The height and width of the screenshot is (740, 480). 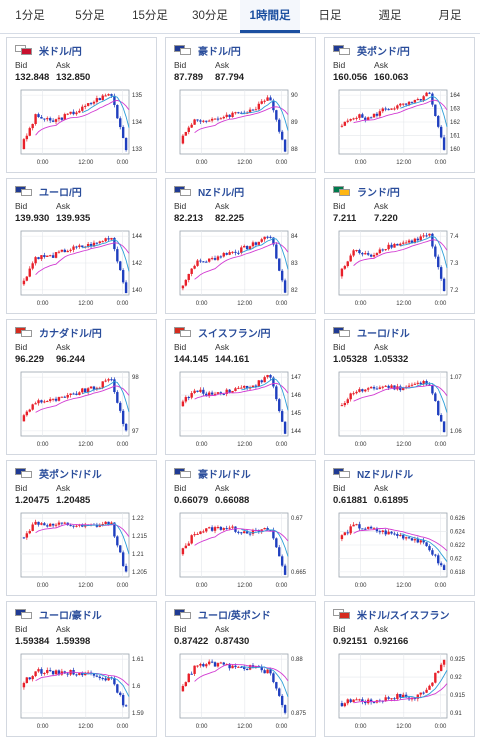 What do you see at coordinates (383, 52) in the screenshot?
I see `pair-name: 英ポンド/円` at bounding box center [383, 52].